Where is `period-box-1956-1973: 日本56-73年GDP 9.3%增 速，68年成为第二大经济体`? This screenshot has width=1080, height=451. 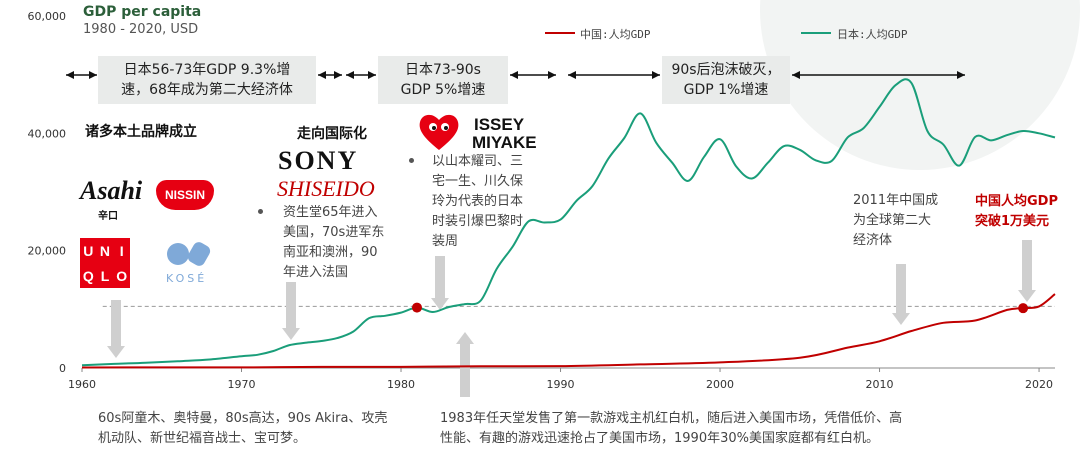
period-box-1956-1973: 日本56-73年GDP 9.3%增 速，68年成为第二大经济体 is located at coordinates (207, 80).